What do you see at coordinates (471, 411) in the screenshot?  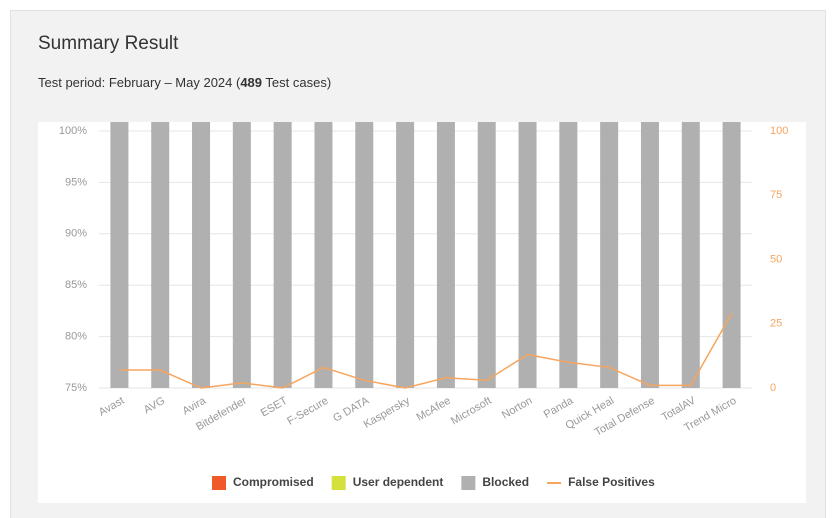 I see `x-tick-label: Microsoft` at bounding box center [471, 411].